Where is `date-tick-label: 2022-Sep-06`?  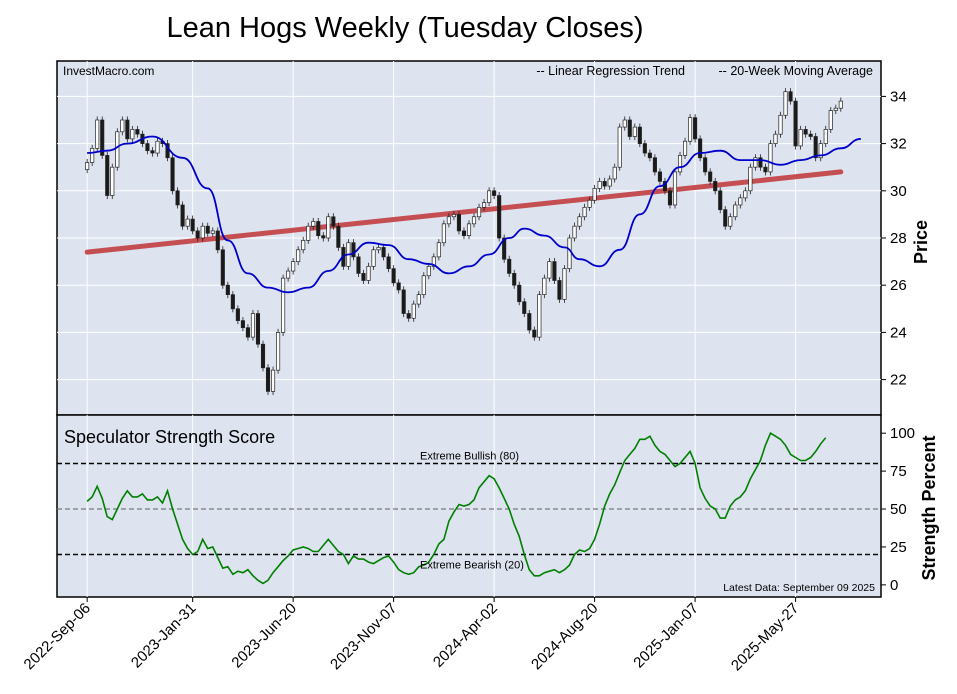 date-tick-label: 2022-Sep-06 is located at coordinates (57, 636).